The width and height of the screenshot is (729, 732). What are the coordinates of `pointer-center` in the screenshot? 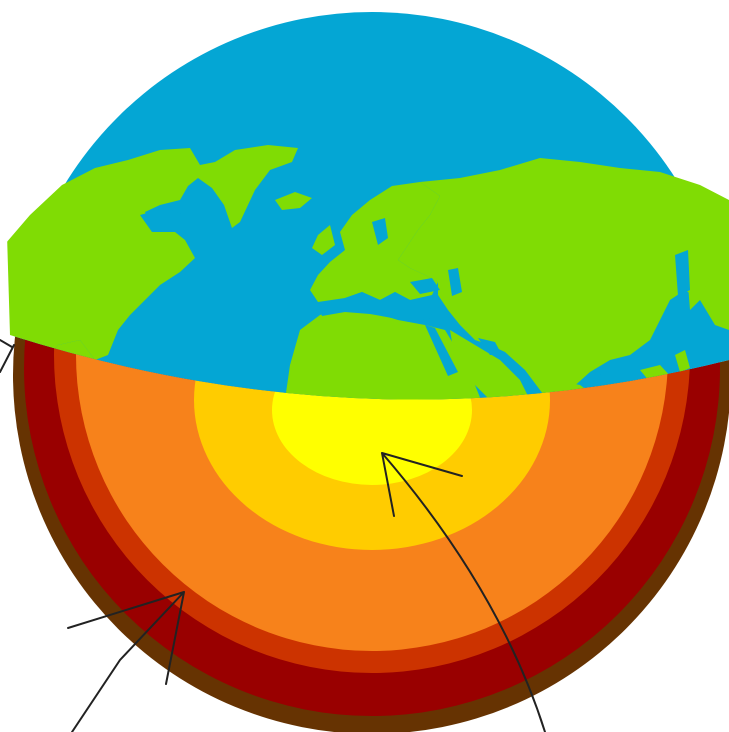 It's located at (463, 592).